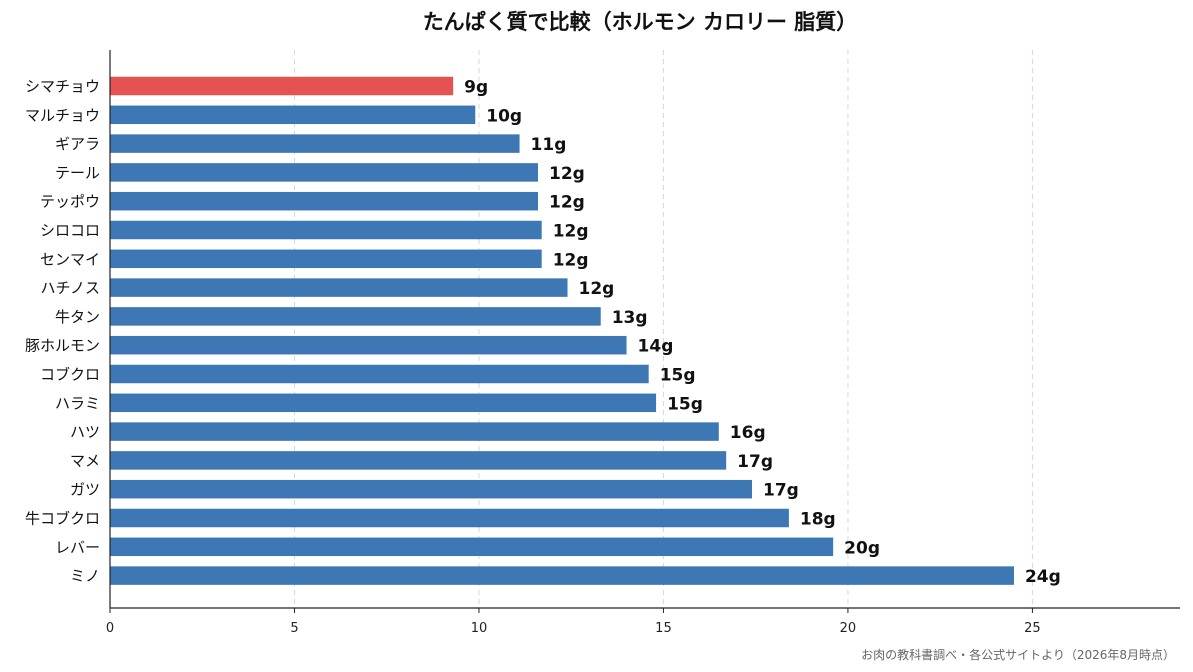  I want to click on chart-title: たんぱく質で比較（ホルモン カロリー 脂質）, so click(640, 22).